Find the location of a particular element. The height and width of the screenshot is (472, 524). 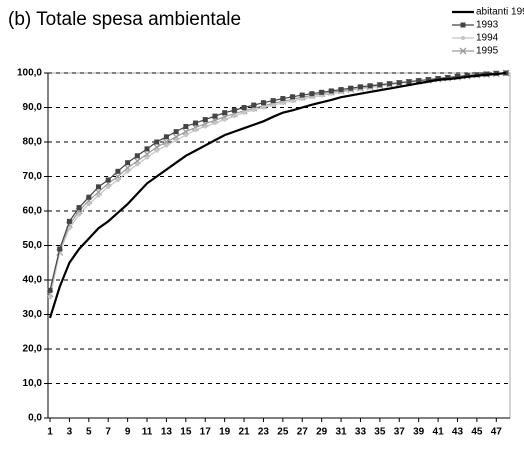

y-tick-label: 100,0 is located at coordinates (29, 73).